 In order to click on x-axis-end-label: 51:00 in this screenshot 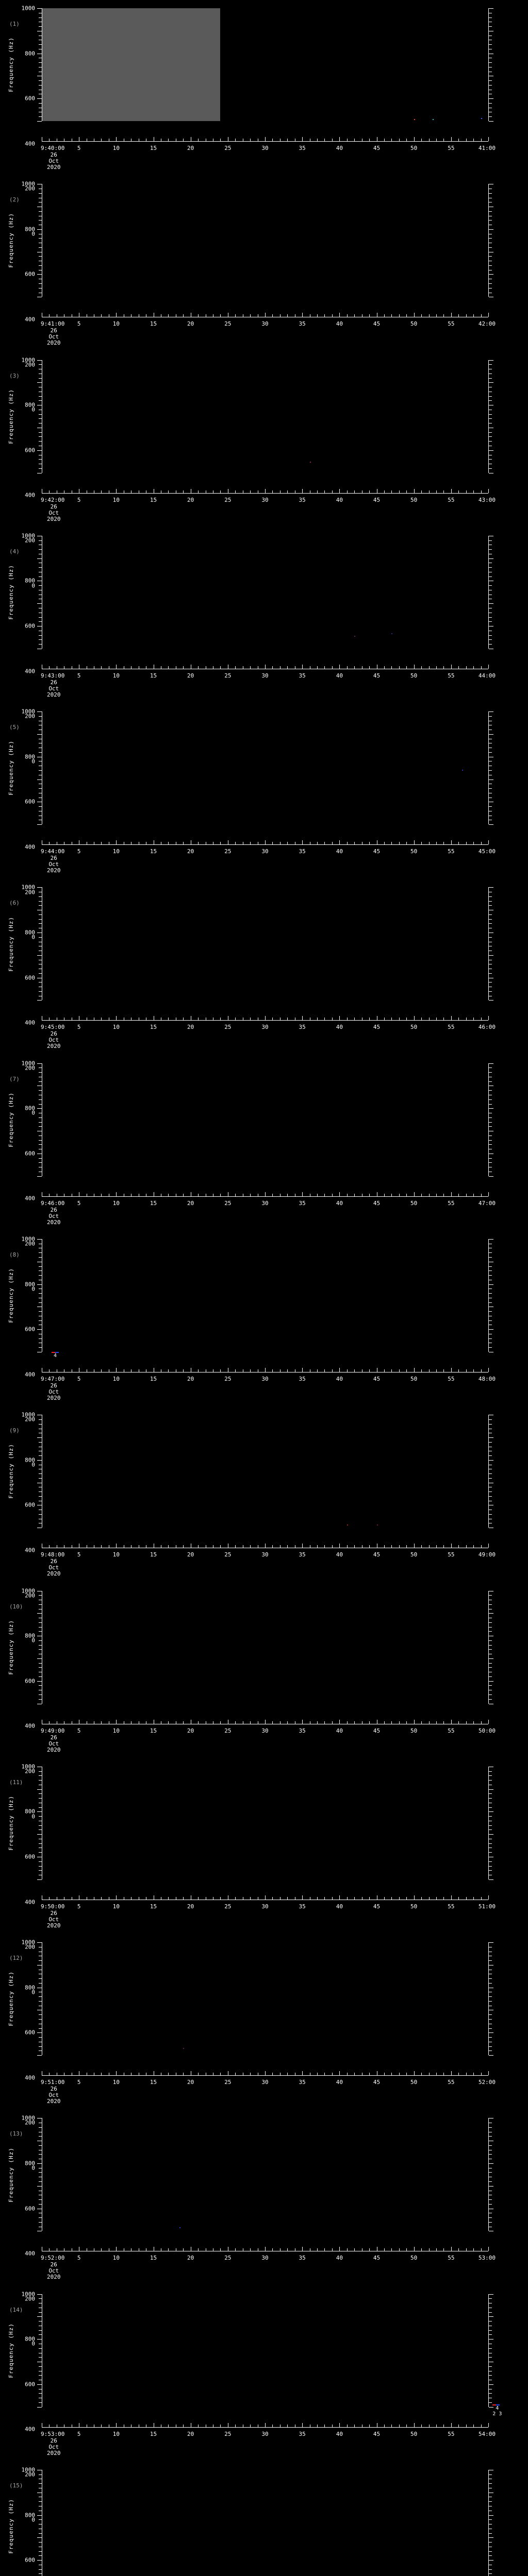, I will do `click(487, 1906)`.